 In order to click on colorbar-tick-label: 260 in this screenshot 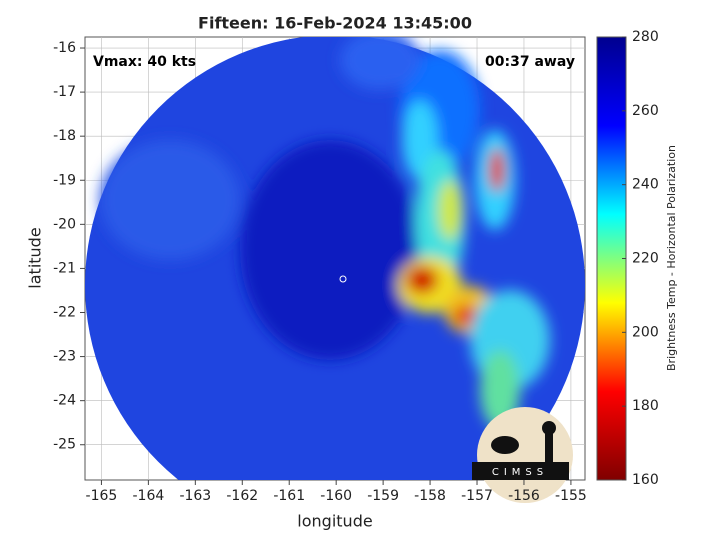, I will do `click(645, 111)`.